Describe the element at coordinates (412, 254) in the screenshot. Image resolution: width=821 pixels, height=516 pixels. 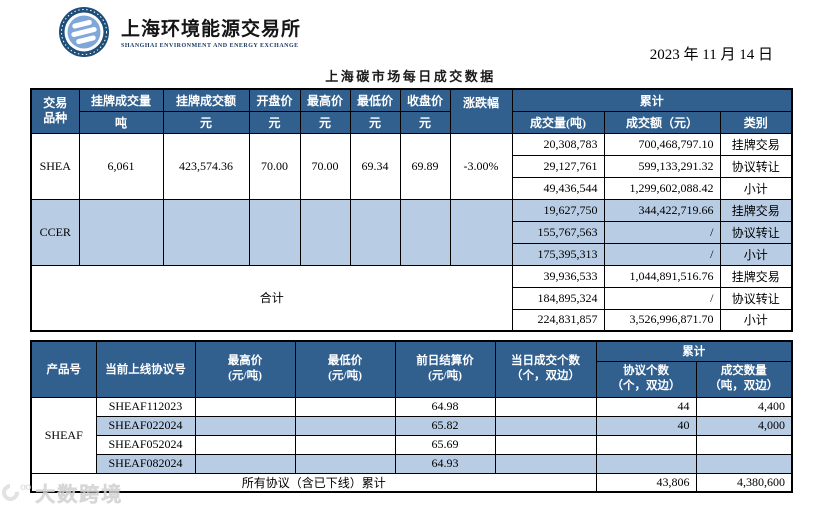
I see `ccer-row-3: 175,395,313 / 小计` at that location.